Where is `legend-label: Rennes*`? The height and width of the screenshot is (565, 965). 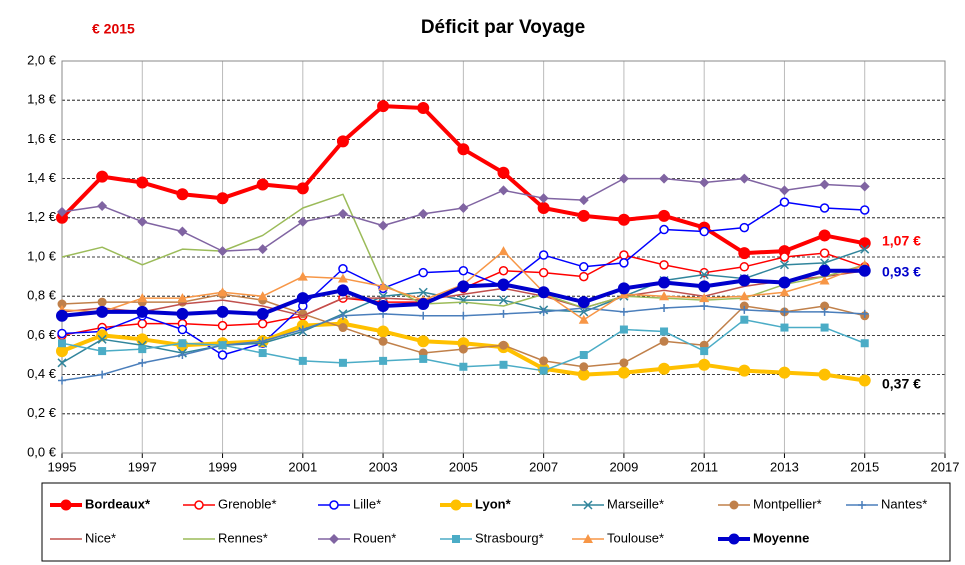 legend-label: Rennes* is located at coordinates (243, 537).